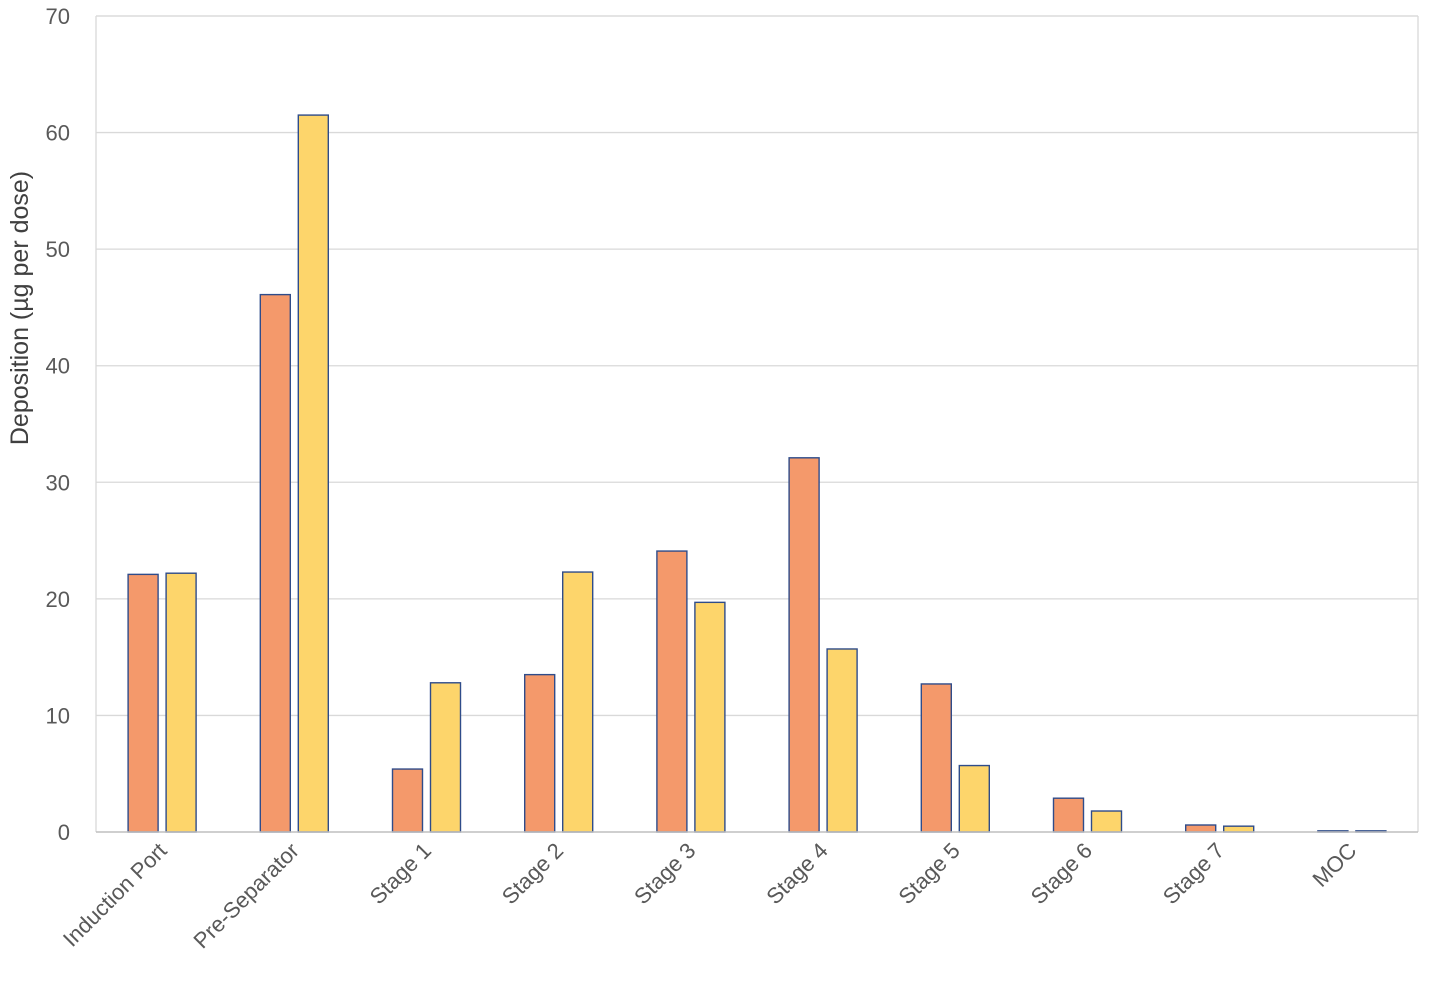  I want to click on x-tick-label: Induction Port, so click(115, 895).